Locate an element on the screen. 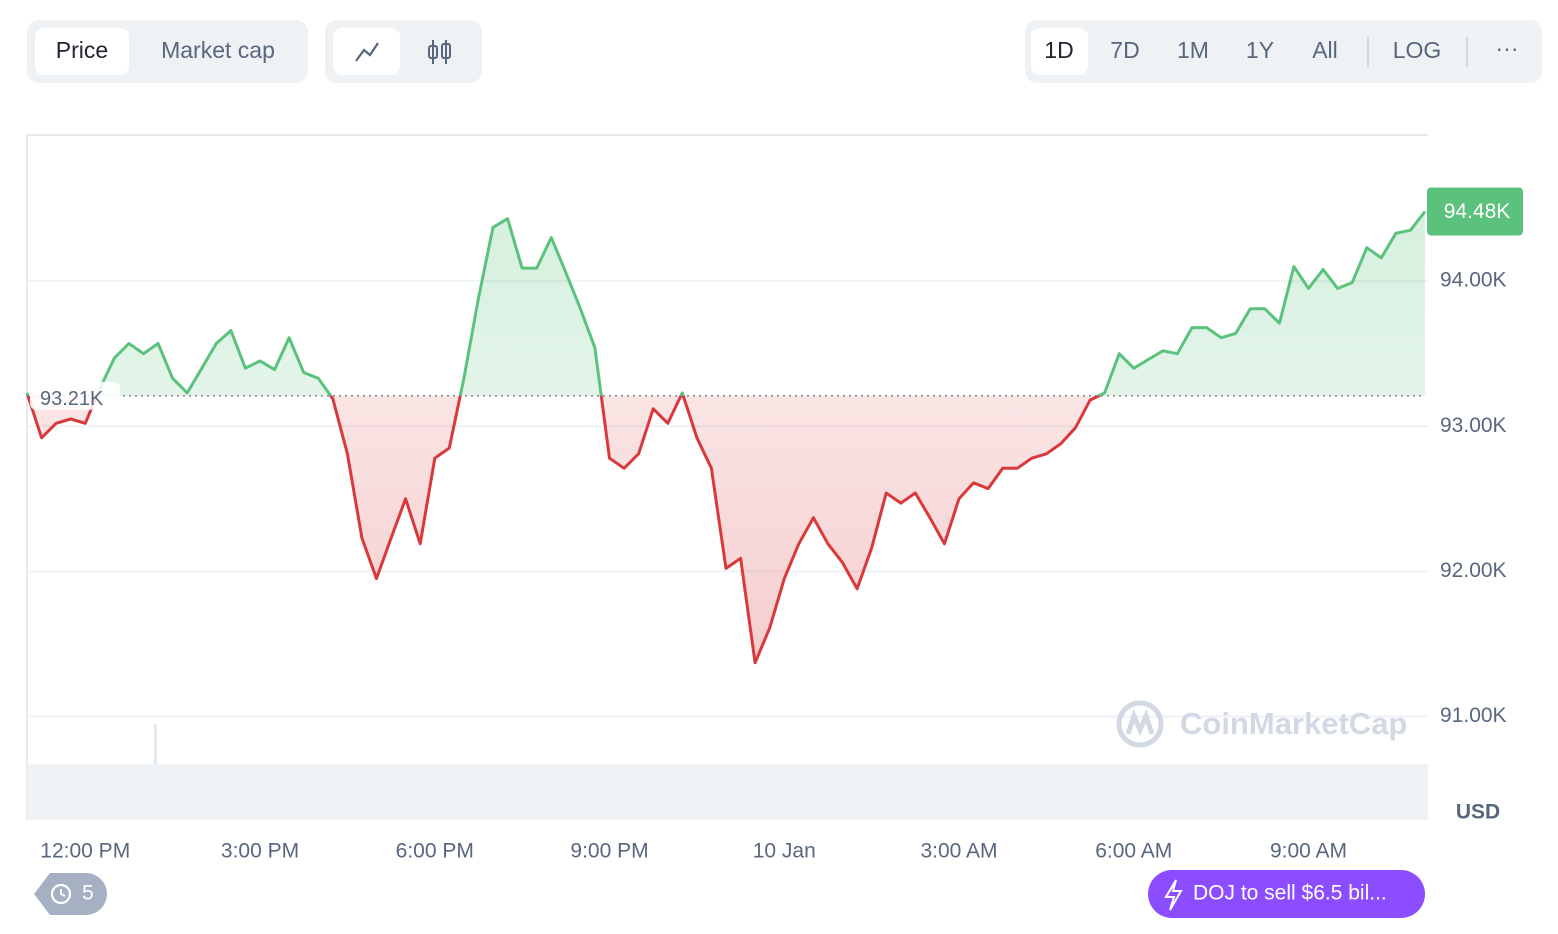 The image size is (1558, 934). log-button: LOG is located at coordinates (1417, 50).